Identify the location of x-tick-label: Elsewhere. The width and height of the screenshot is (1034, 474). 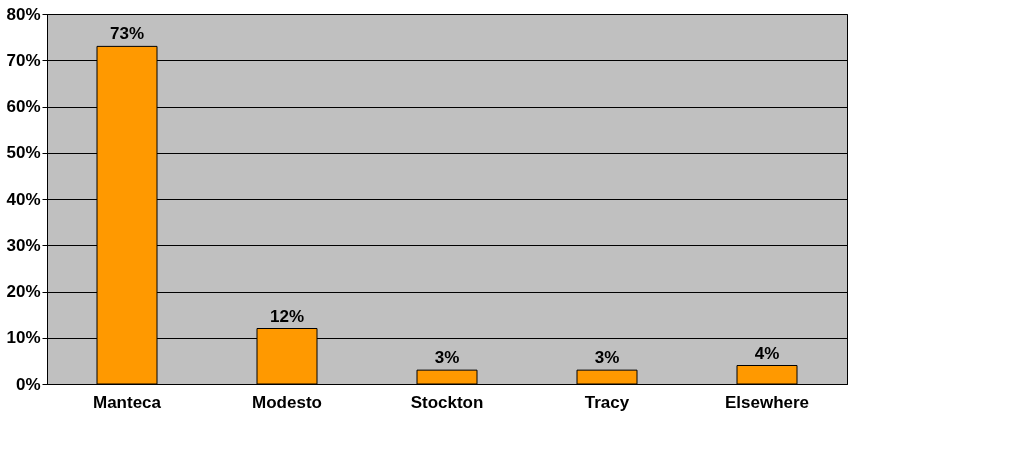
(767, 402).